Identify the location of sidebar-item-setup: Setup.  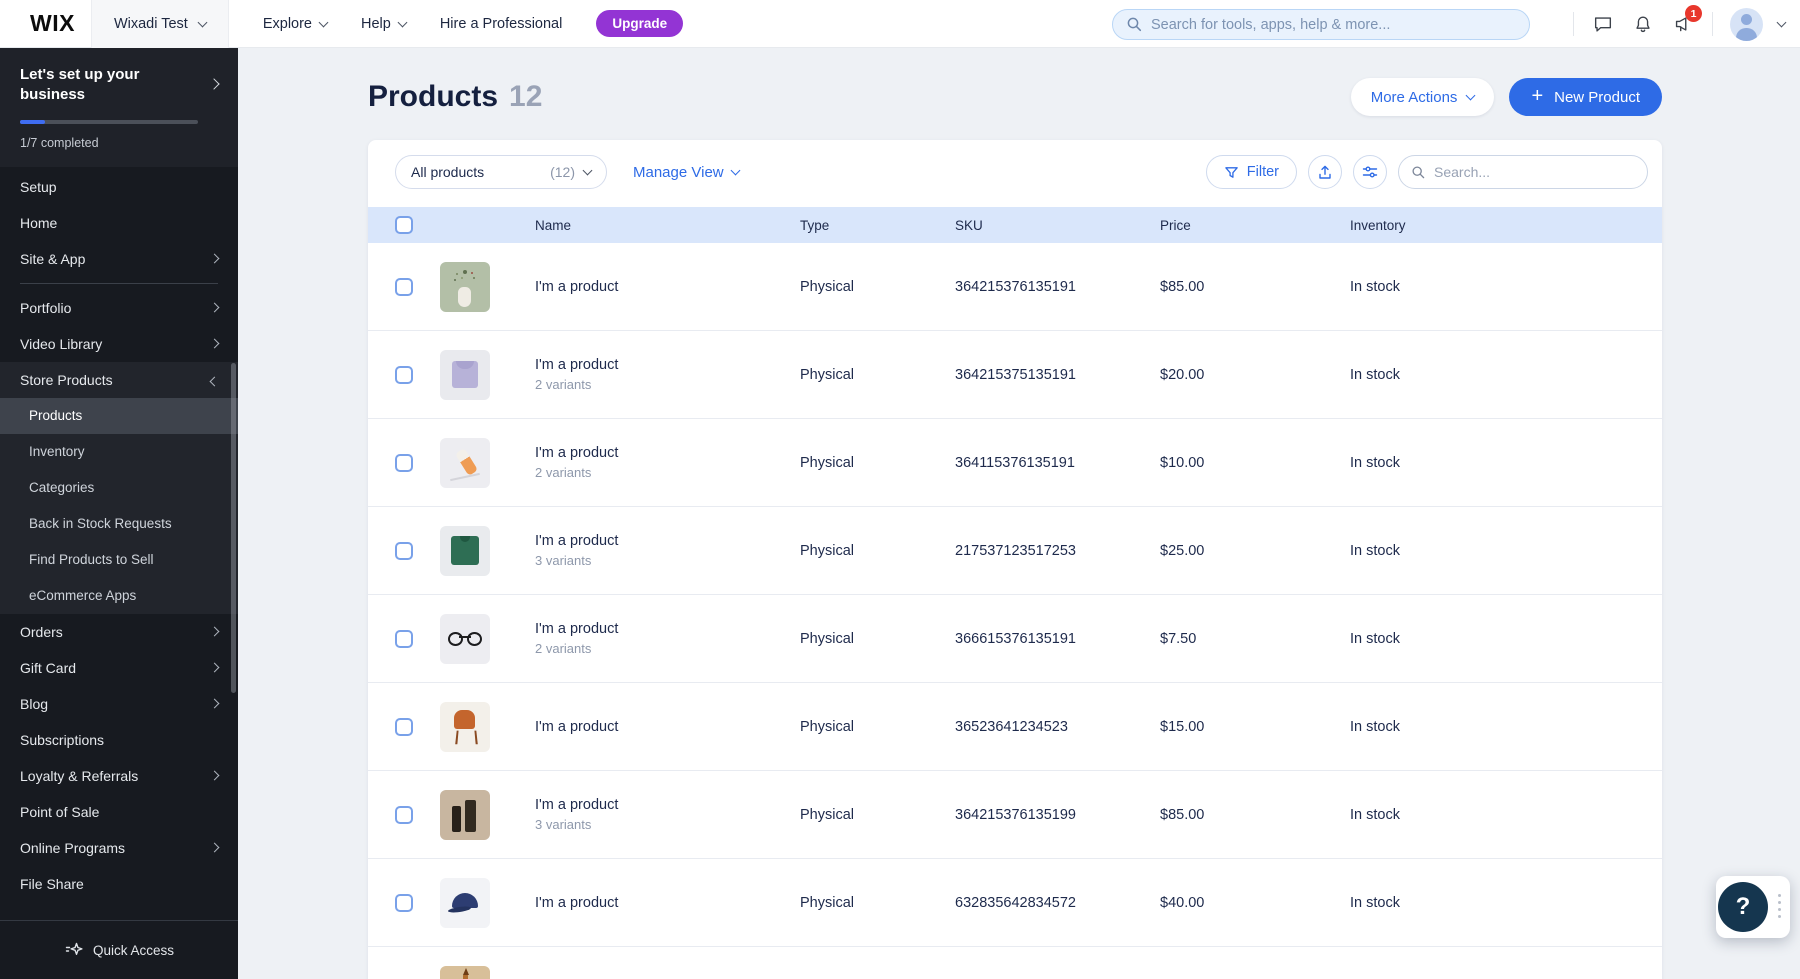
(119, 187).